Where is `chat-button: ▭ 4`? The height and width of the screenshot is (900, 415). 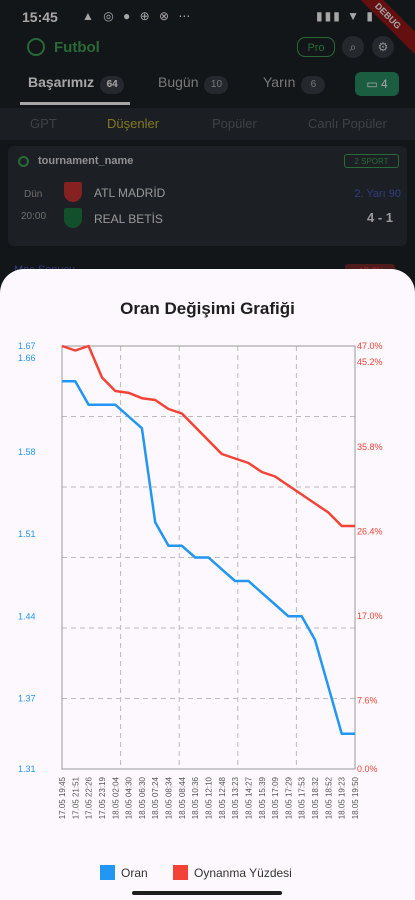 chat-button: ▭ 4 is located at coordinates (377, 84).